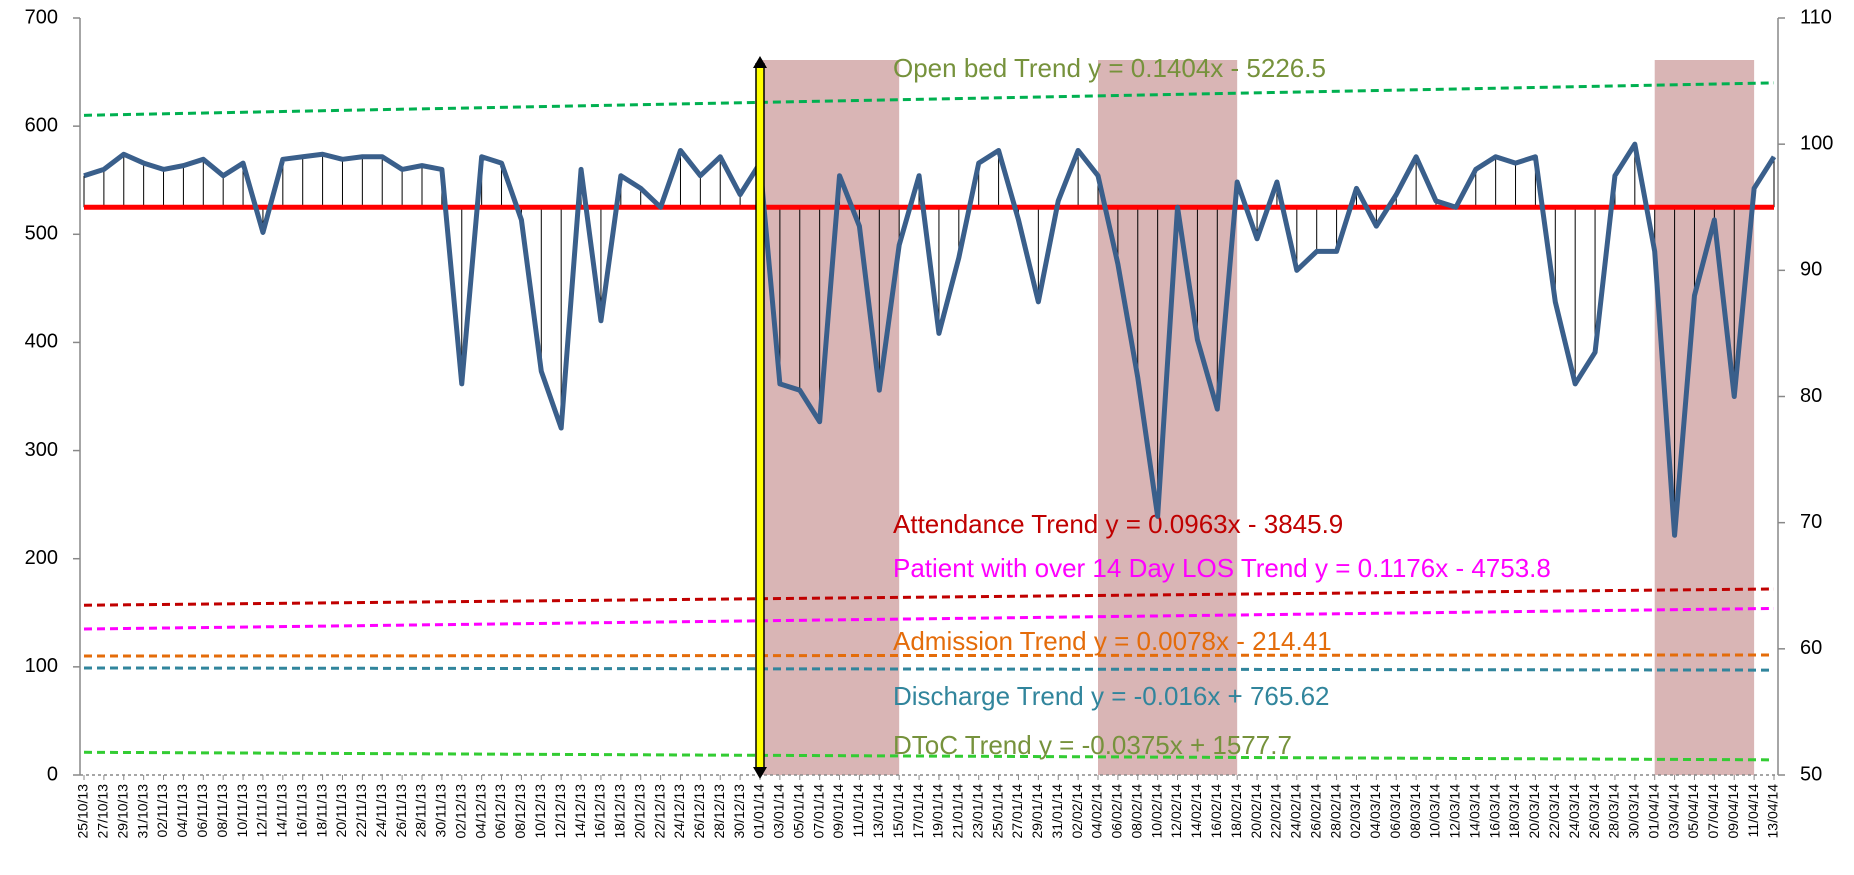 This screenshot has height=875, width=1854. Describe the element at coordinates (1111, 696) in the screenshot. I see `trend-label: Discharge Trend y = -0.016x + 765.62` at that location.